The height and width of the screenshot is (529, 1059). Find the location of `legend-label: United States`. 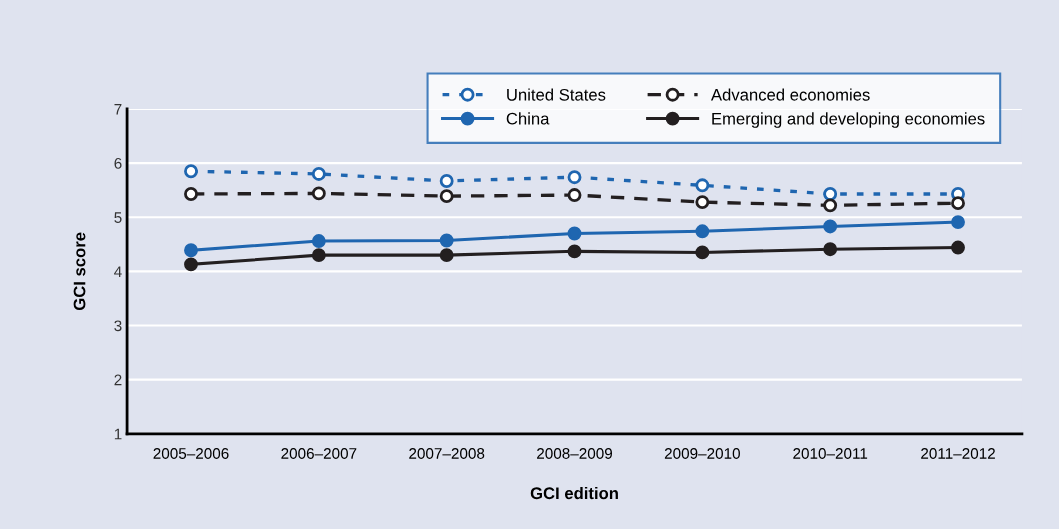

legend-label: United States is located at coordinates (556, 94).